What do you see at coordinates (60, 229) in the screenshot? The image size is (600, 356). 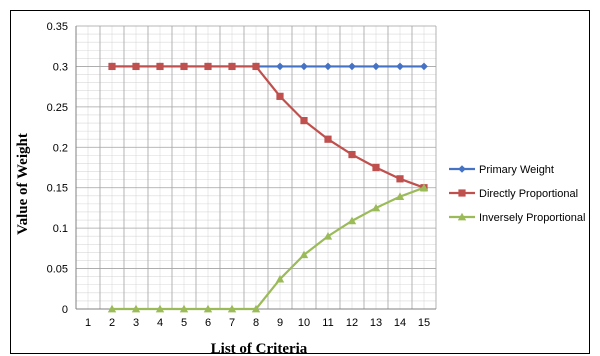 I see `y-tick-label: 0.1` at bounding box center [60, 229].